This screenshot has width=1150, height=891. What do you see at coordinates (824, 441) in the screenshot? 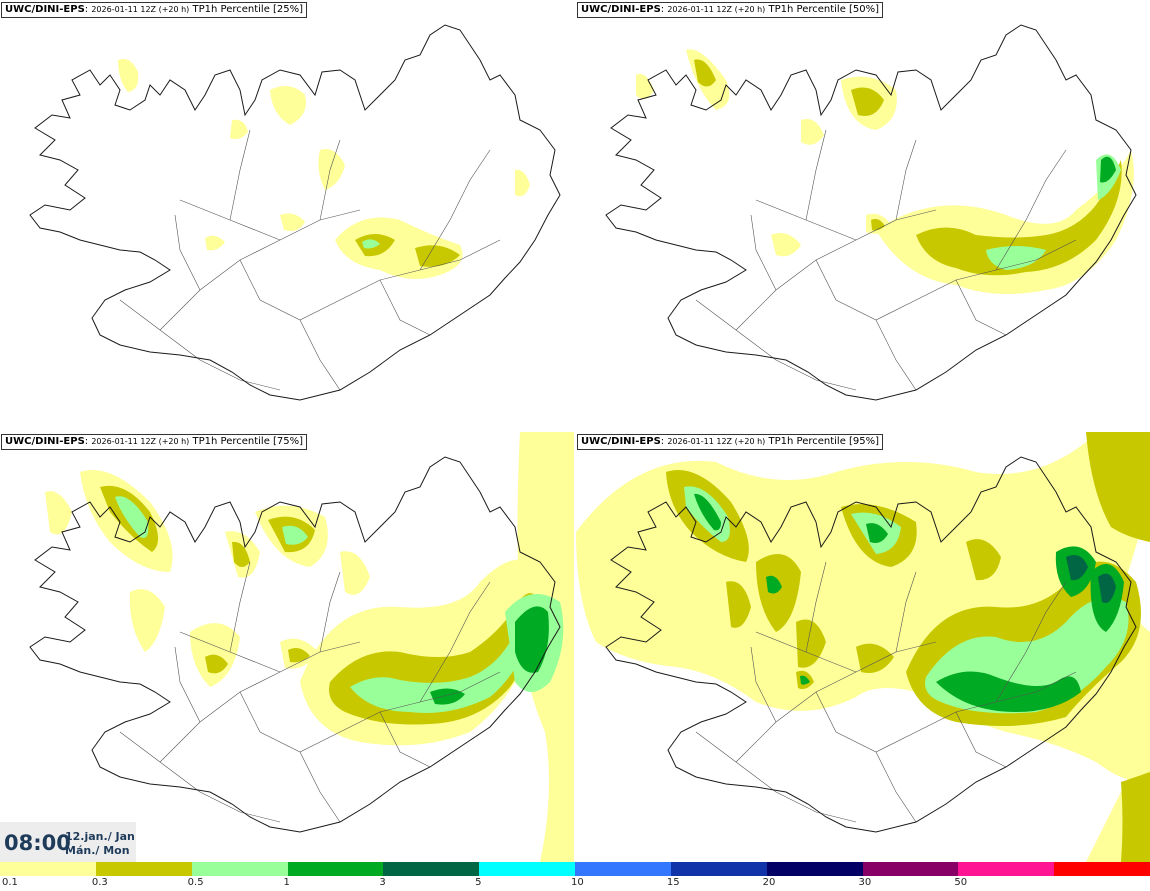
I see `product-name: TP1h Percentile [95%]` at bounding box center [824, 441].